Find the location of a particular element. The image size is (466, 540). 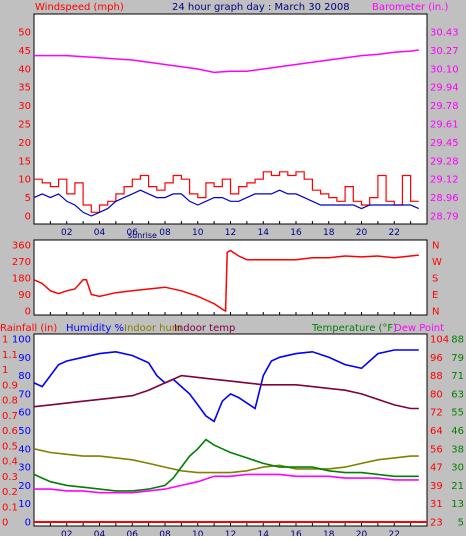

p3-ytemp-tick: 88 is located at coordinates (436, 376).